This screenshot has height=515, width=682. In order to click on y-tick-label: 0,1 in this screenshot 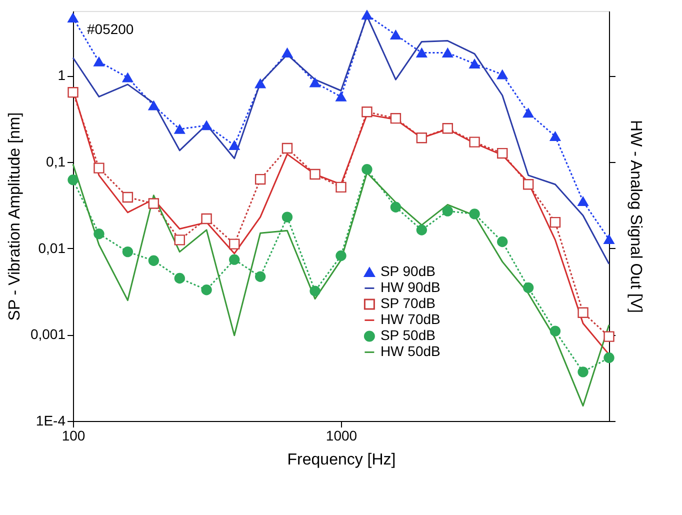, I will do `click(56, 161)`.